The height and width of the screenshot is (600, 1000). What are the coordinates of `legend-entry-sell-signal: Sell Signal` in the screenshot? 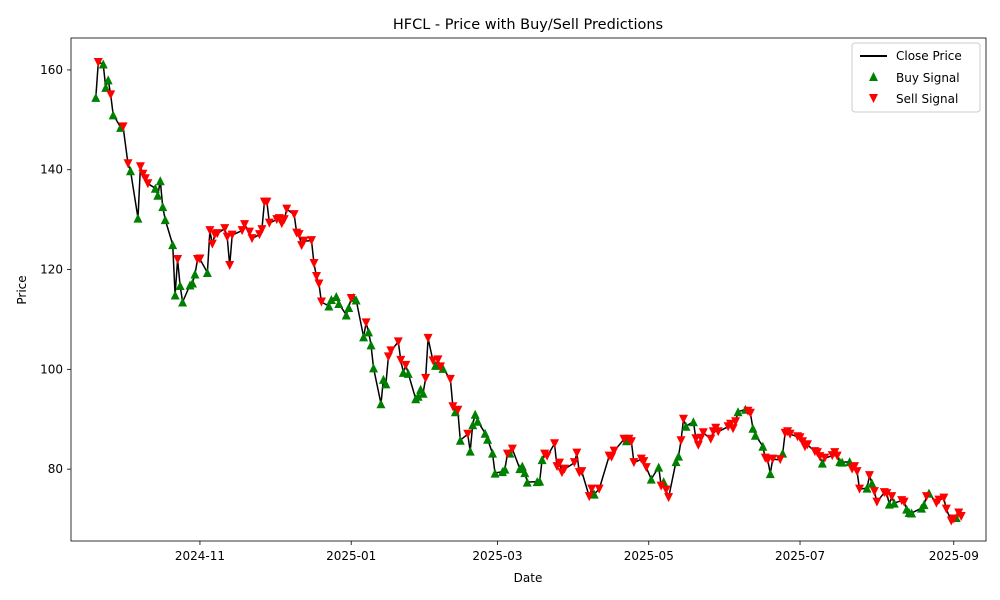 It's located at (913, 99).